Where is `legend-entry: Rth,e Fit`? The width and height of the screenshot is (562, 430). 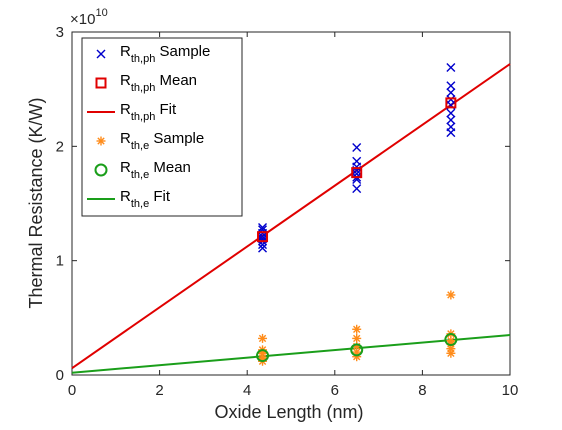
legend-entry: Rth,e Fit is located at coordinates (145, 199).